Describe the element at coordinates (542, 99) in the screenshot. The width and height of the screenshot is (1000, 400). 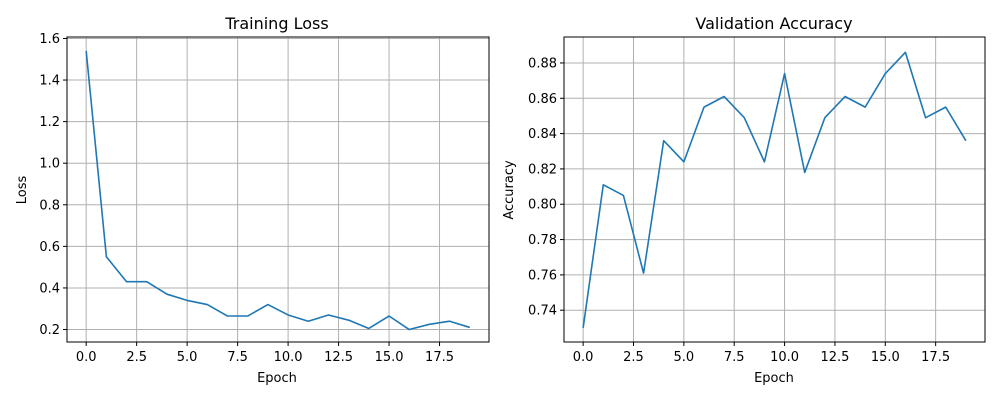
I see `y-tick-label: 0.86` at that location.